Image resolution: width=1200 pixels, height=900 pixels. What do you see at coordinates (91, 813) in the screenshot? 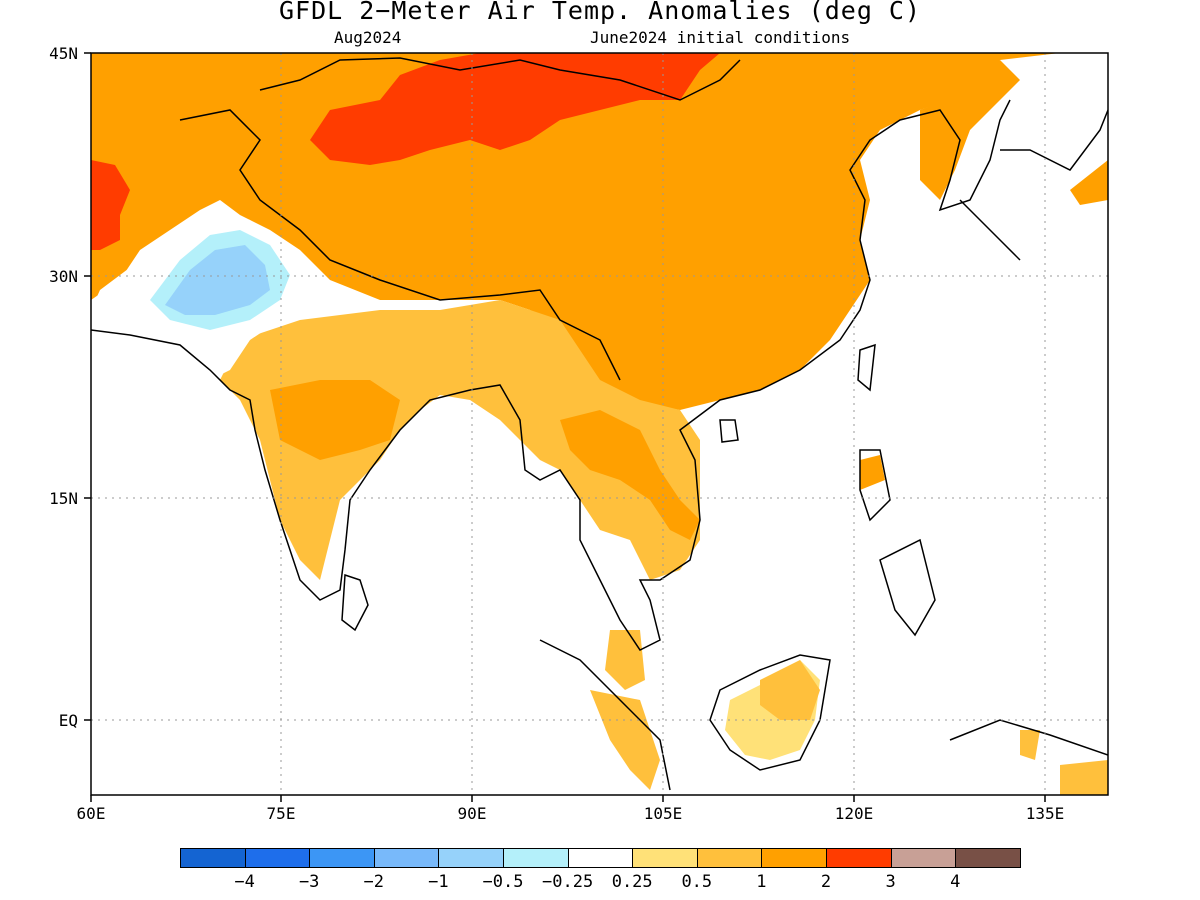
I see `lon-label-60e: 60E` at bounding box center [91, 813].